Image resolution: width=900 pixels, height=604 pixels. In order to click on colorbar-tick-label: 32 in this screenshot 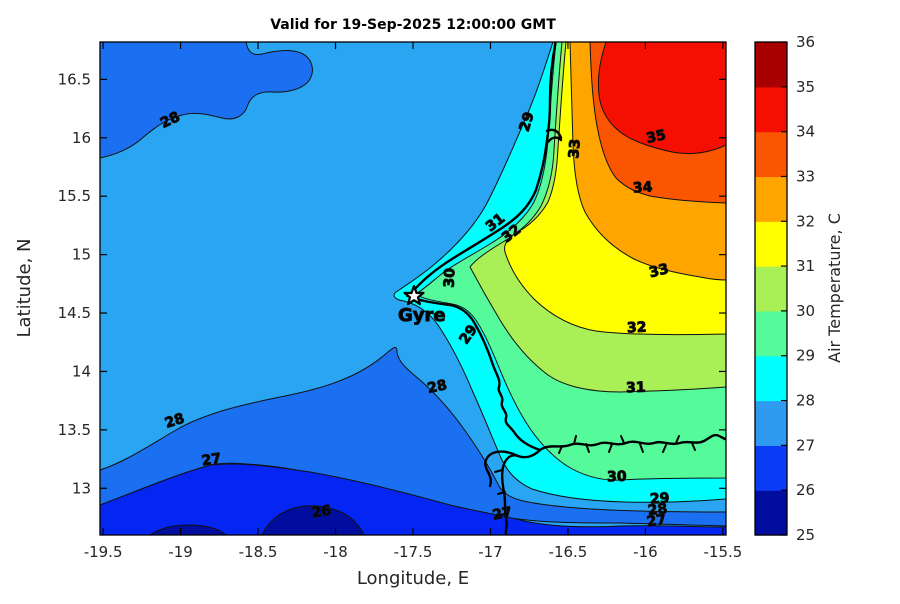, I will do `click(805, 221)`.